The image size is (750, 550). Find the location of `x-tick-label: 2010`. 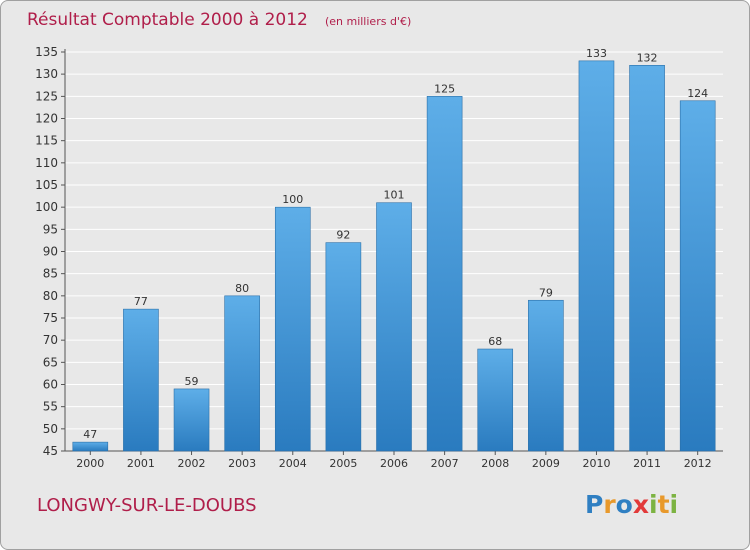

x-tick-label: 2010 is located at coordinates (596, 463).